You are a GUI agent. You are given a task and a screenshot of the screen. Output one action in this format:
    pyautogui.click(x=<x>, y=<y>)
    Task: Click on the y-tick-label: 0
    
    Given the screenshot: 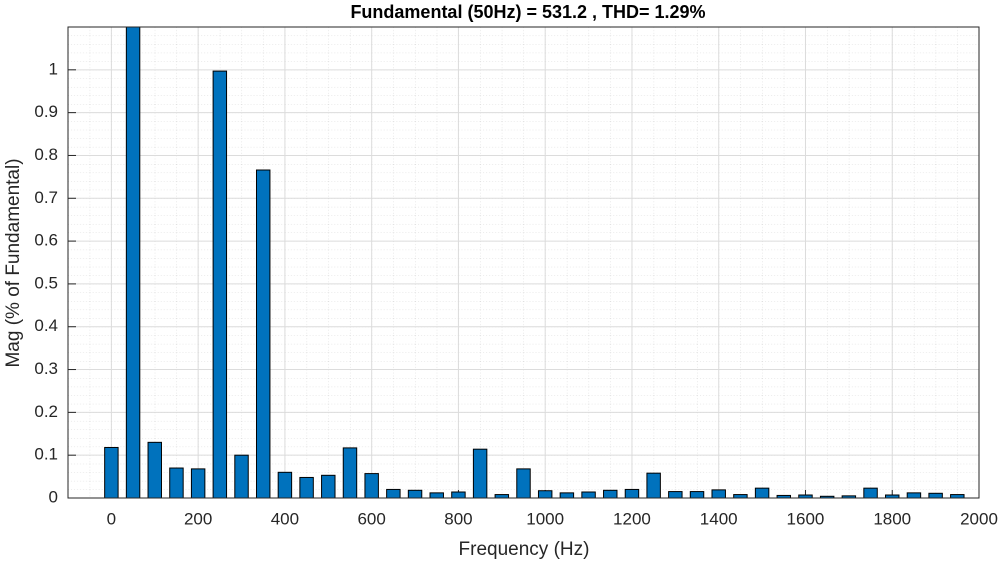 What is the action you would take?
    pyautogui.click(x=53, y=496)
    